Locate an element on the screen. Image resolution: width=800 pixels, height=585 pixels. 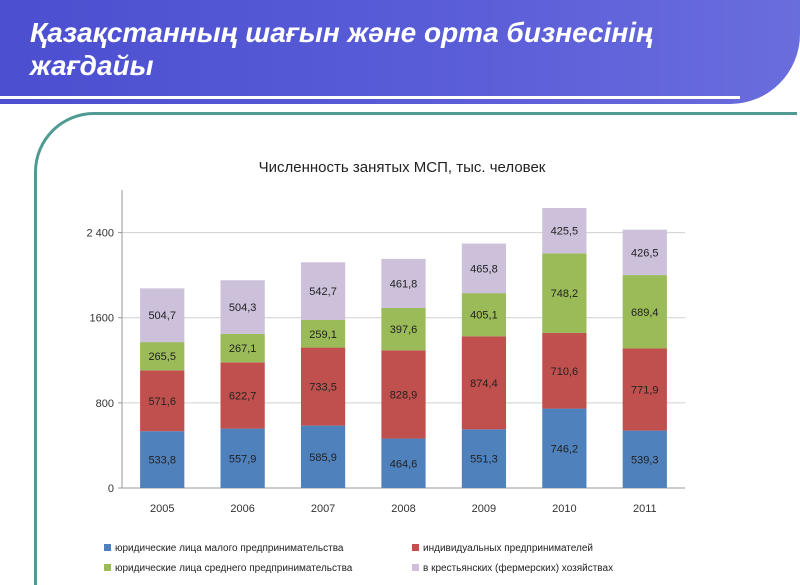
data-label: 539,3 is located at coordinates (645, 460).